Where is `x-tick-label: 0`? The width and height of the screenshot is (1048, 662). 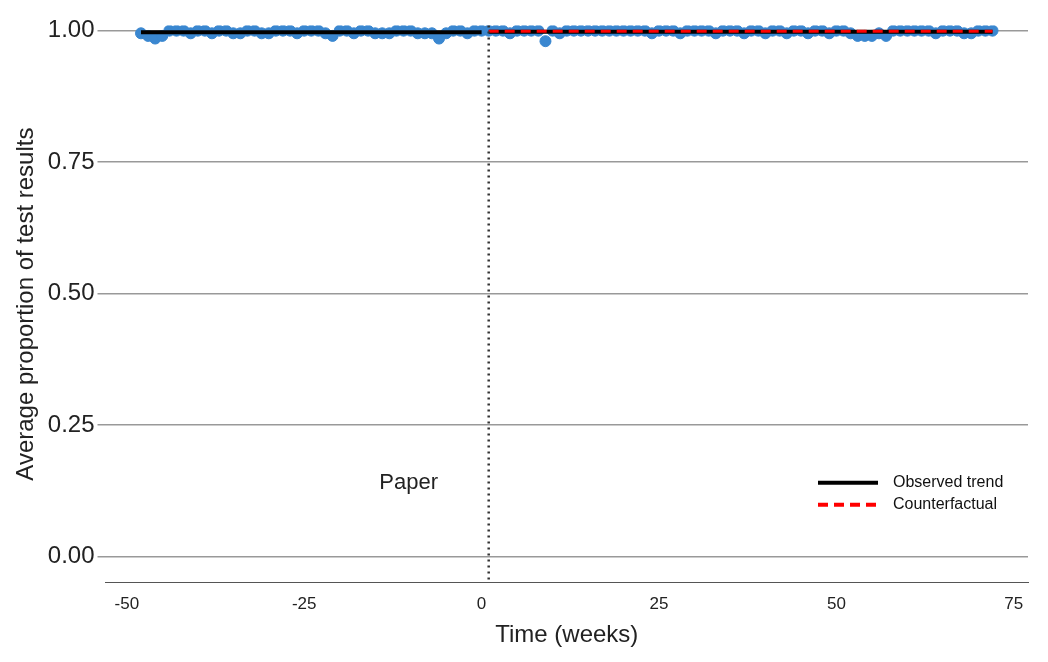
x-tick-label: 0 is located at coordinates (481, 603).